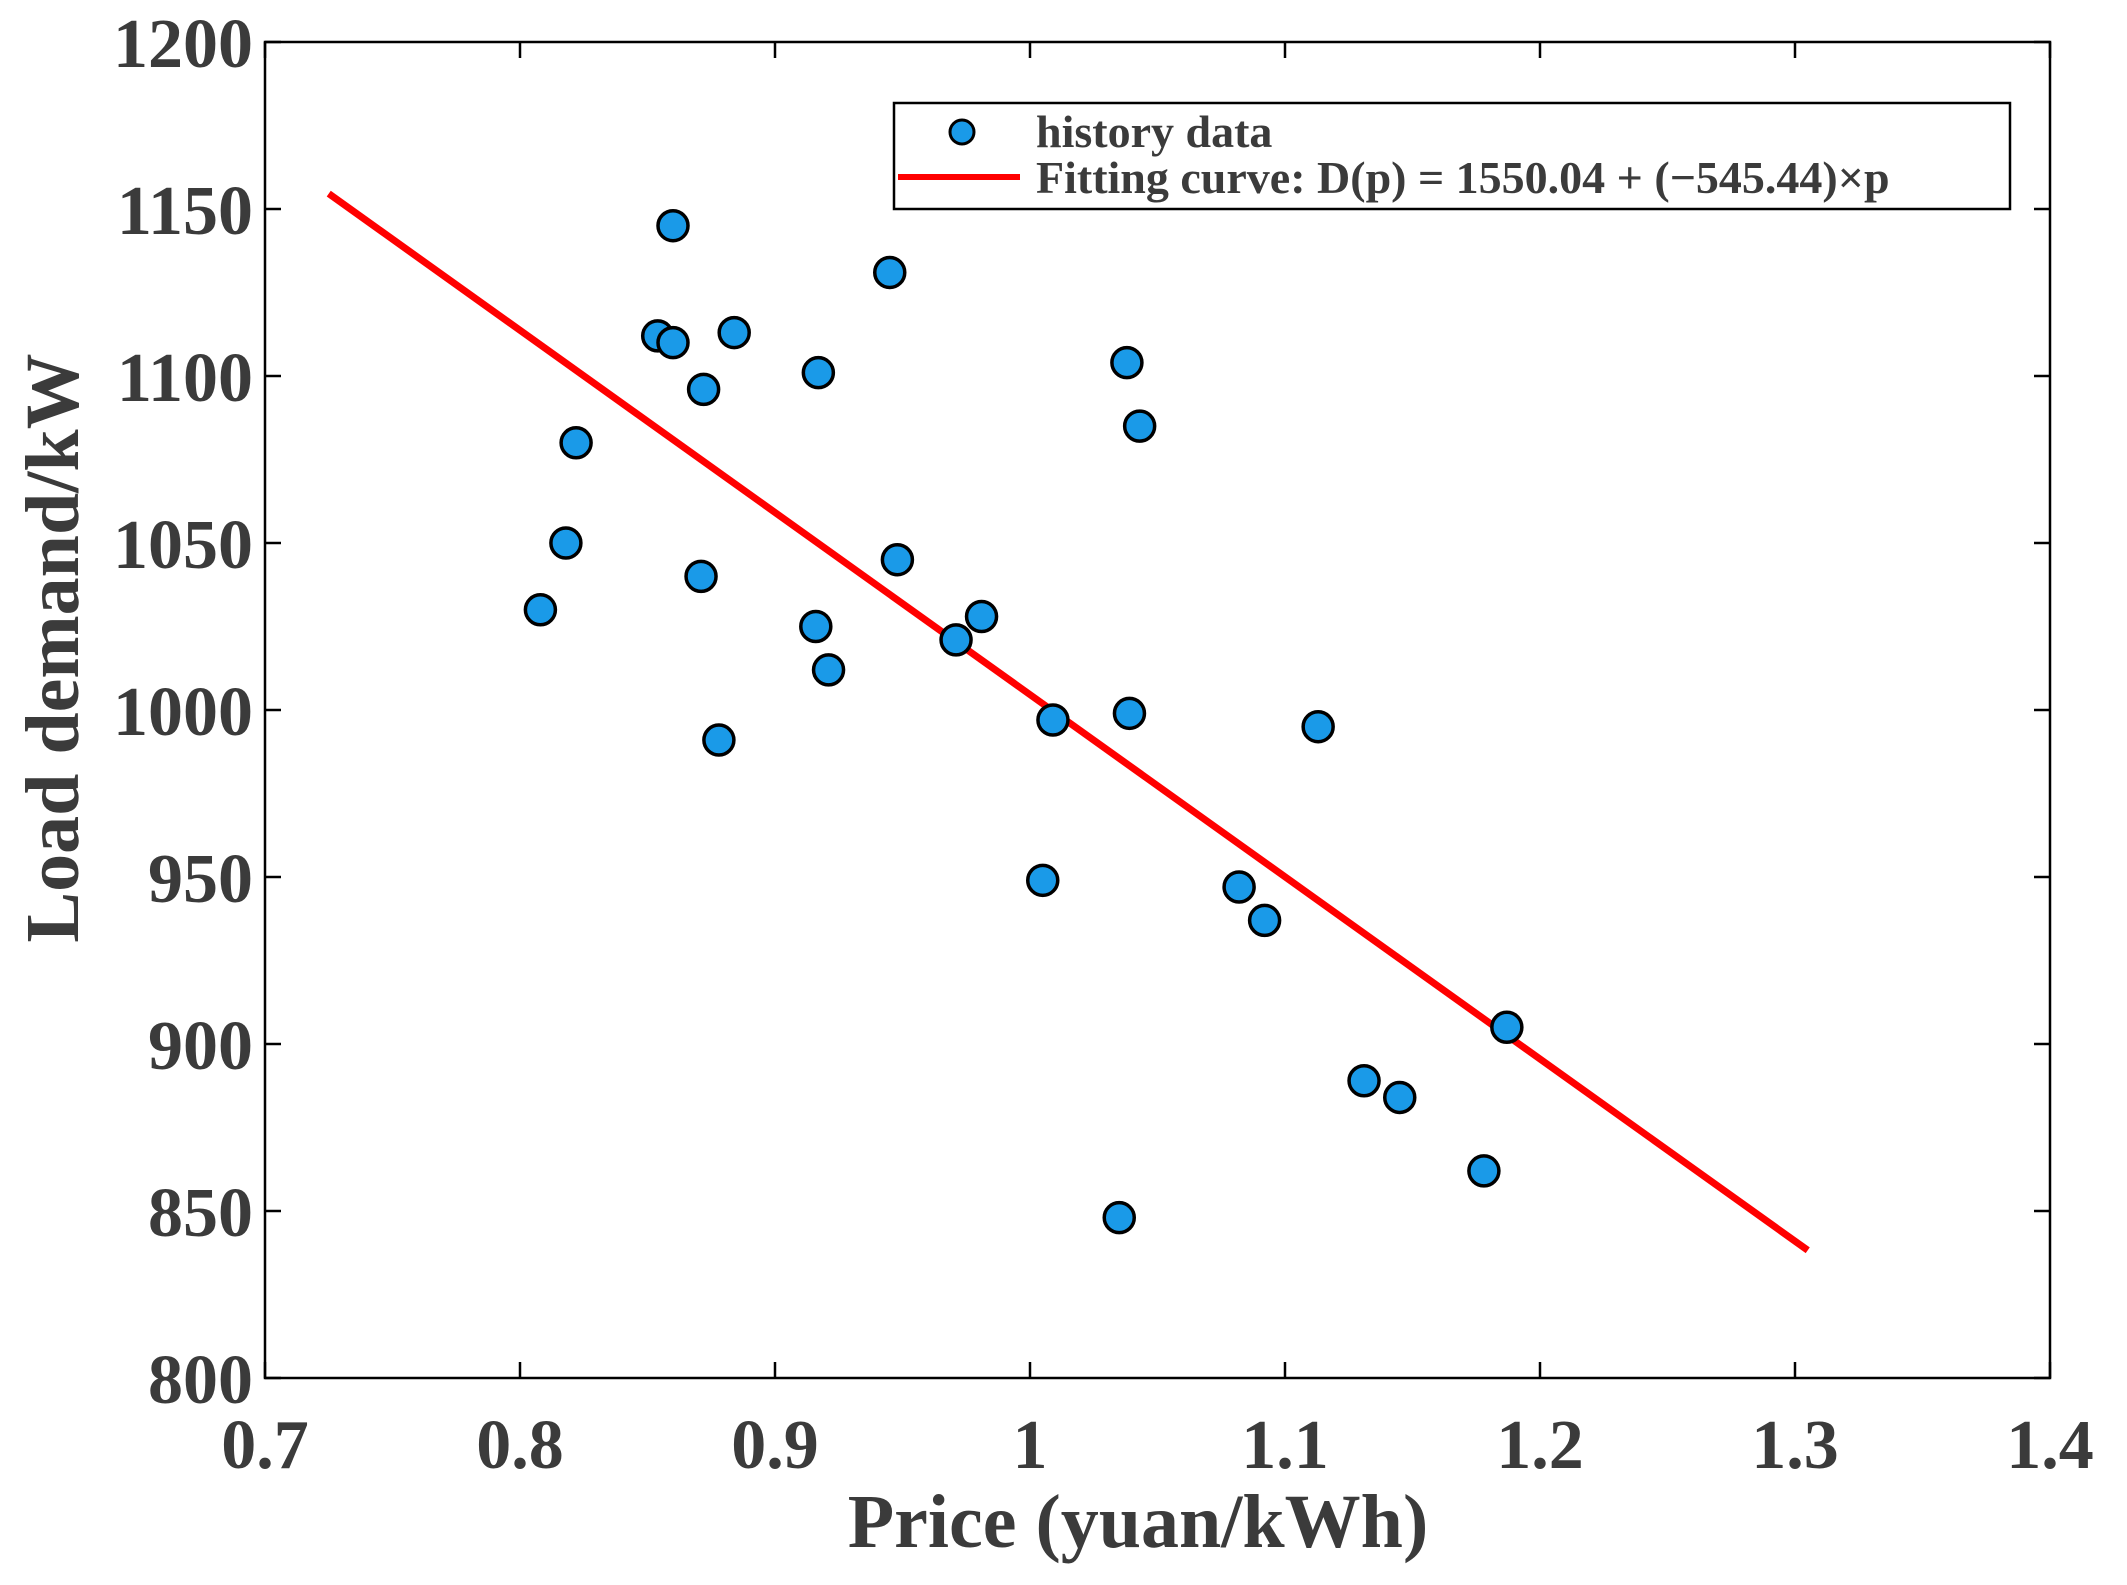 This screenshot has height=1585, width=2127. I want to click on x-tick-label: 1.1, so click(1285, 1445).